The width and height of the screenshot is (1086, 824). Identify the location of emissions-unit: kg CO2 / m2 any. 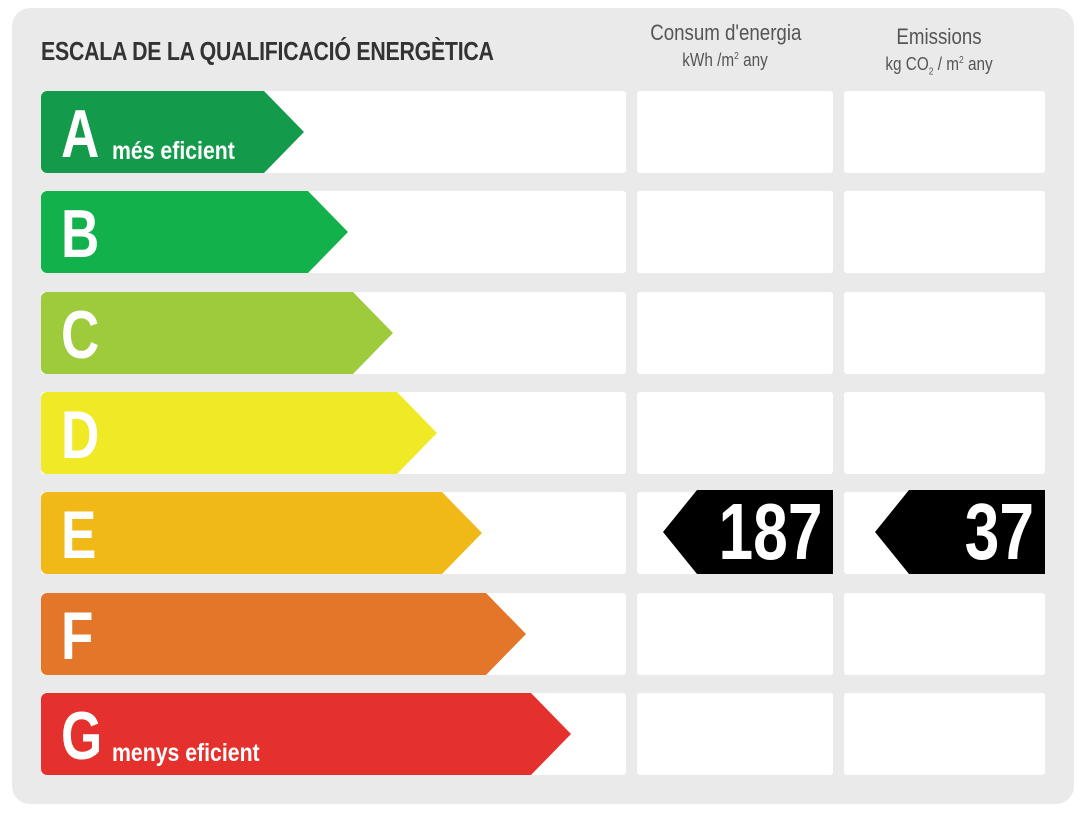
(939, 66).